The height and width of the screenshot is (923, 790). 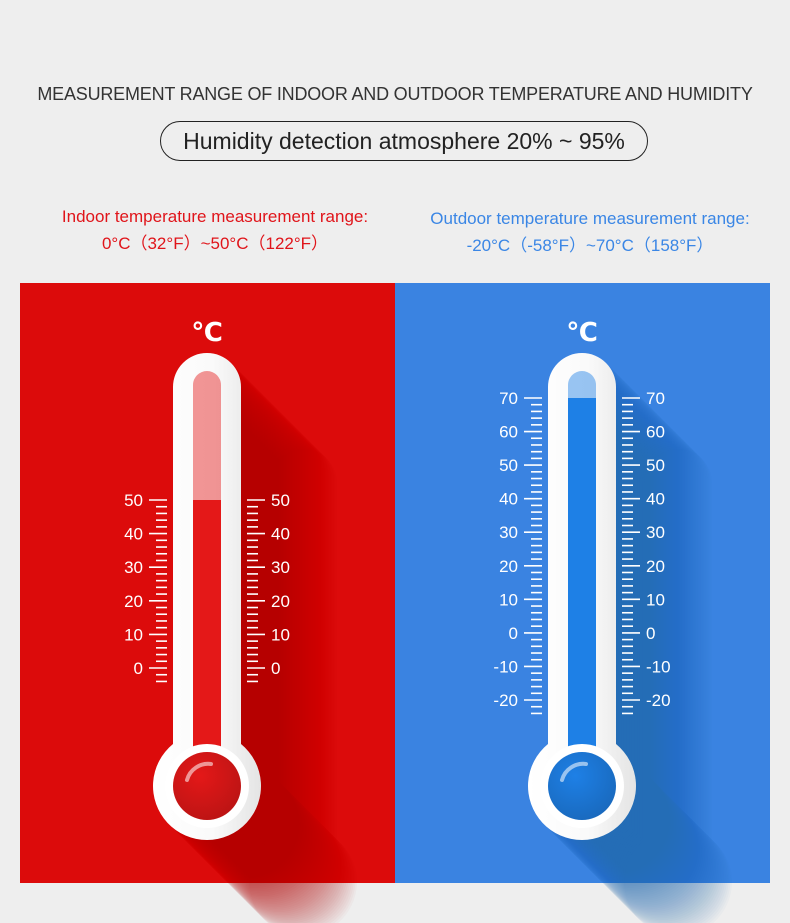 What do you see at coordinates (590, 218) in the screenshot?
I see `outdoor-range-label: Outdoor temperature measurement range:` at bounding box center [590, 218].